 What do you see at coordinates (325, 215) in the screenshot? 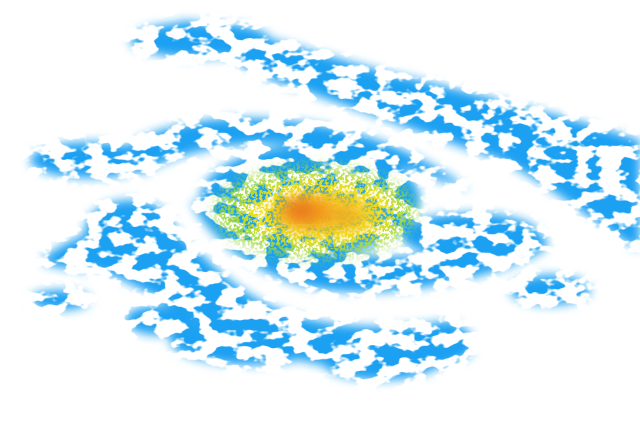
I see `core` at bounding box center [325, 215].